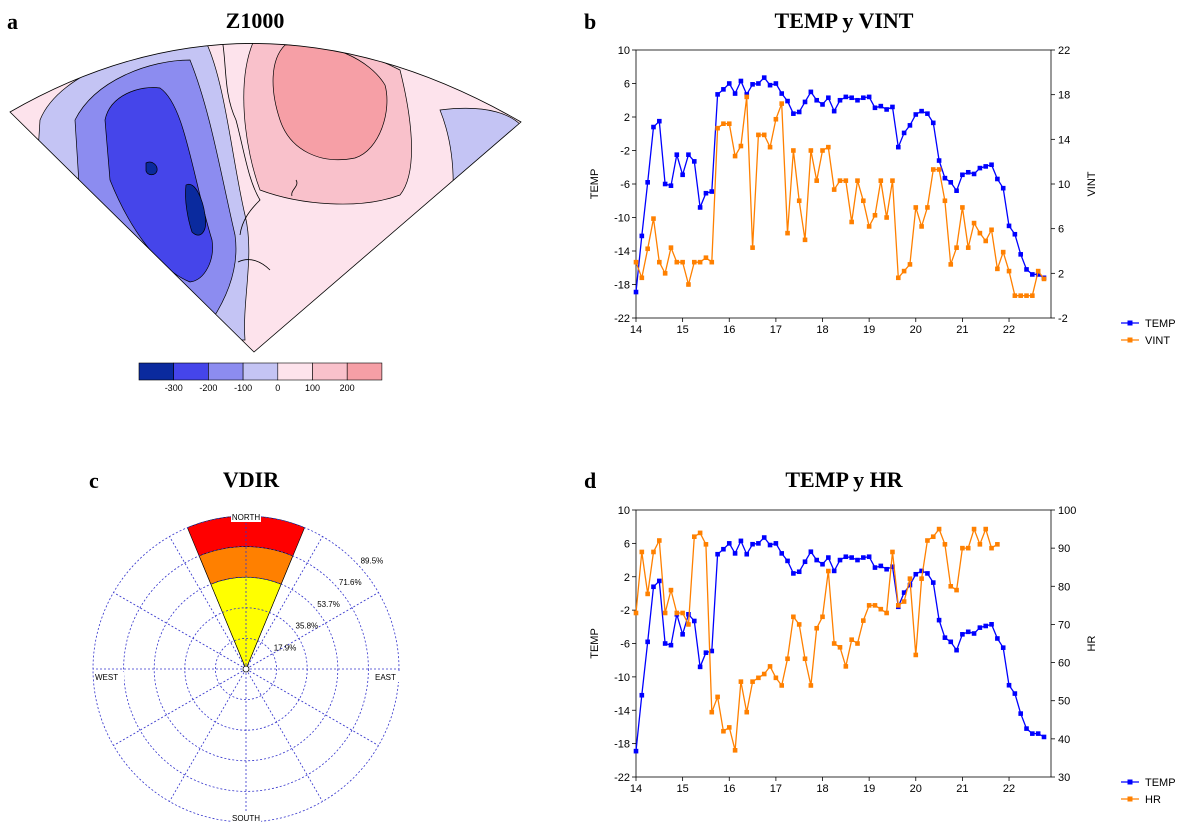 This screenshot has height=826, width=1179. What do you see at coordinates (622, 219) in the screenshot?
I see `y-tick-label: -10` at bounding box center [622, 219].